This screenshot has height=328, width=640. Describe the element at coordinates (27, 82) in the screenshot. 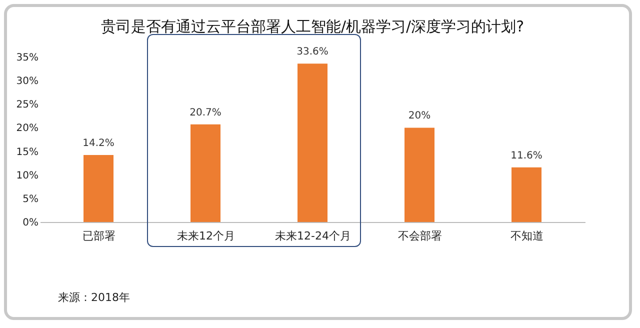

I see `y-tick-label: 30%` at that location.